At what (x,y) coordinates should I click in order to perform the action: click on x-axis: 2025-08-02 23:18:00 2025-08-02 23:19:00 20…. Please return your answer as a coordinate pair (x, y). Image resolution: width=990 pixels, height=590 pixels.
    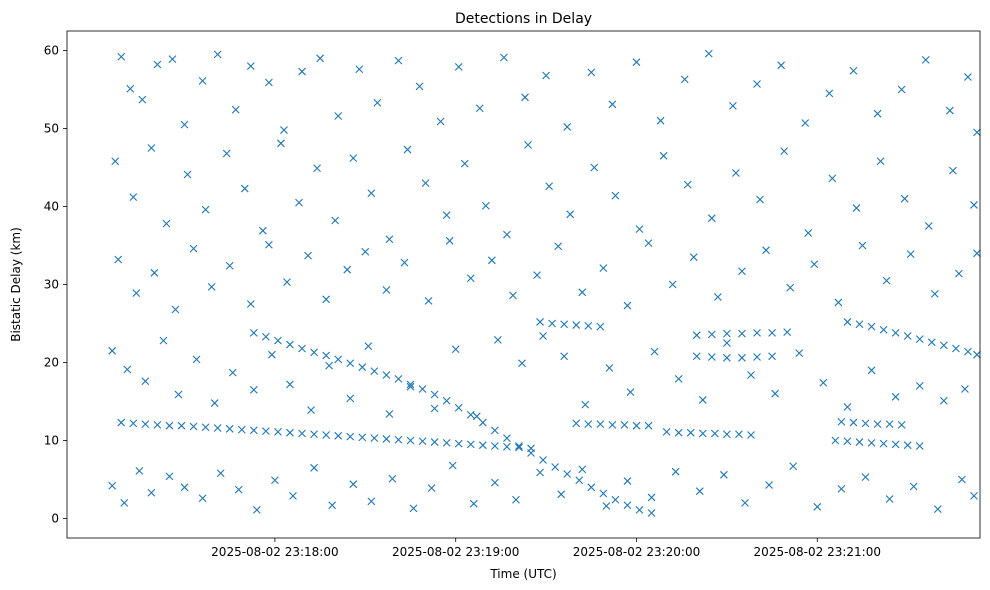
    Looking at the image, I should click on (546, 548).